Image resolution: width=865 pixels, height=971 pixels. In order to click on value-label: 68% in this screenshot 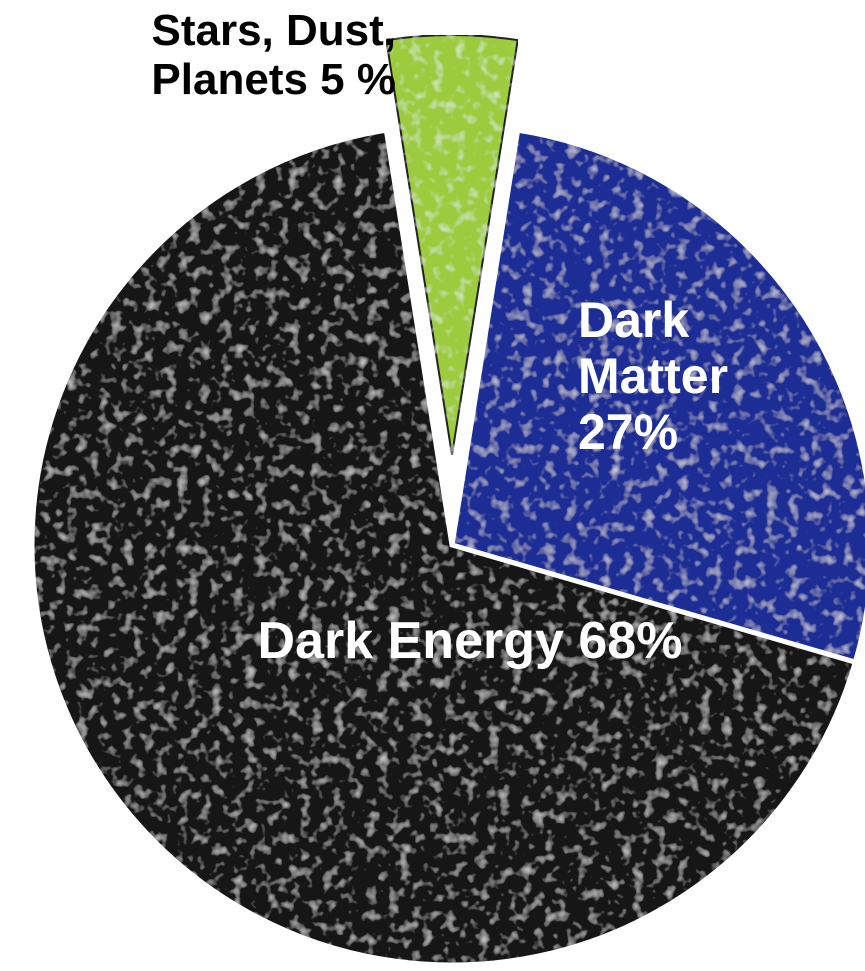, I will do `click(630, 641)`.